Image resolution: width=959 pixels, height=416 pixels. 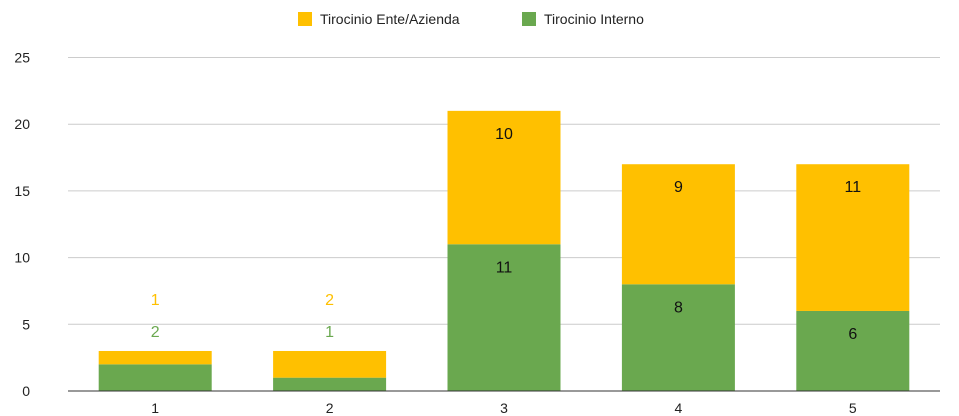 What do you see at coordinates (504, 134) in the screenshot?
I see `data-label-ente-azienda: 10` at bounding box center [504, 134].